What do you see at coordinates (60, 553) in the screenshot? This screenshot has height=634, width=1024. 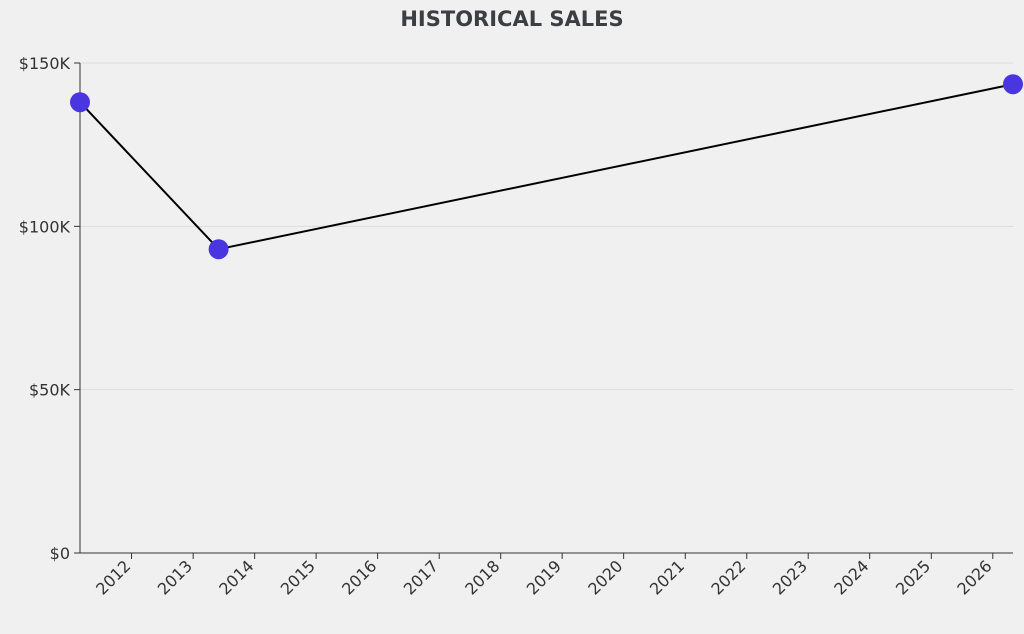 I see `y-tick-label: $0` at bounding box center [60, 553].